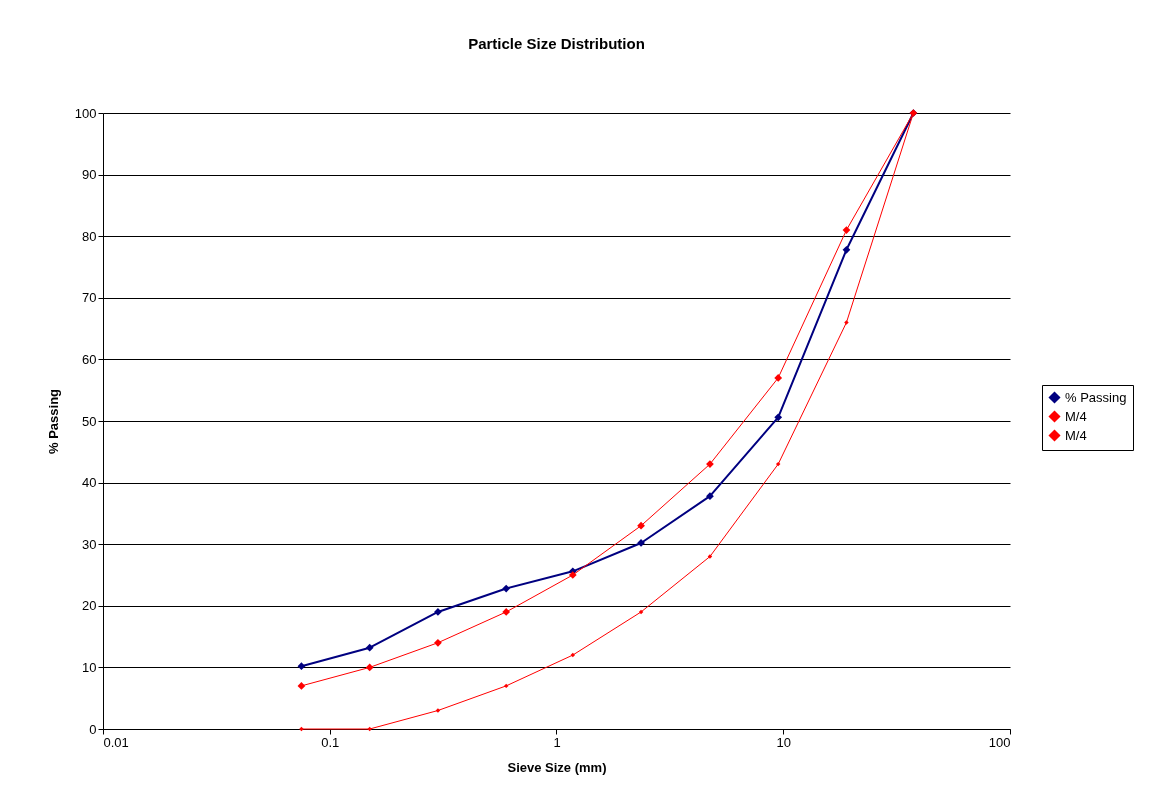  Describe the element at coordinates (89, 483) in the screenshot. I see `y-tick-label: 40` at that location.